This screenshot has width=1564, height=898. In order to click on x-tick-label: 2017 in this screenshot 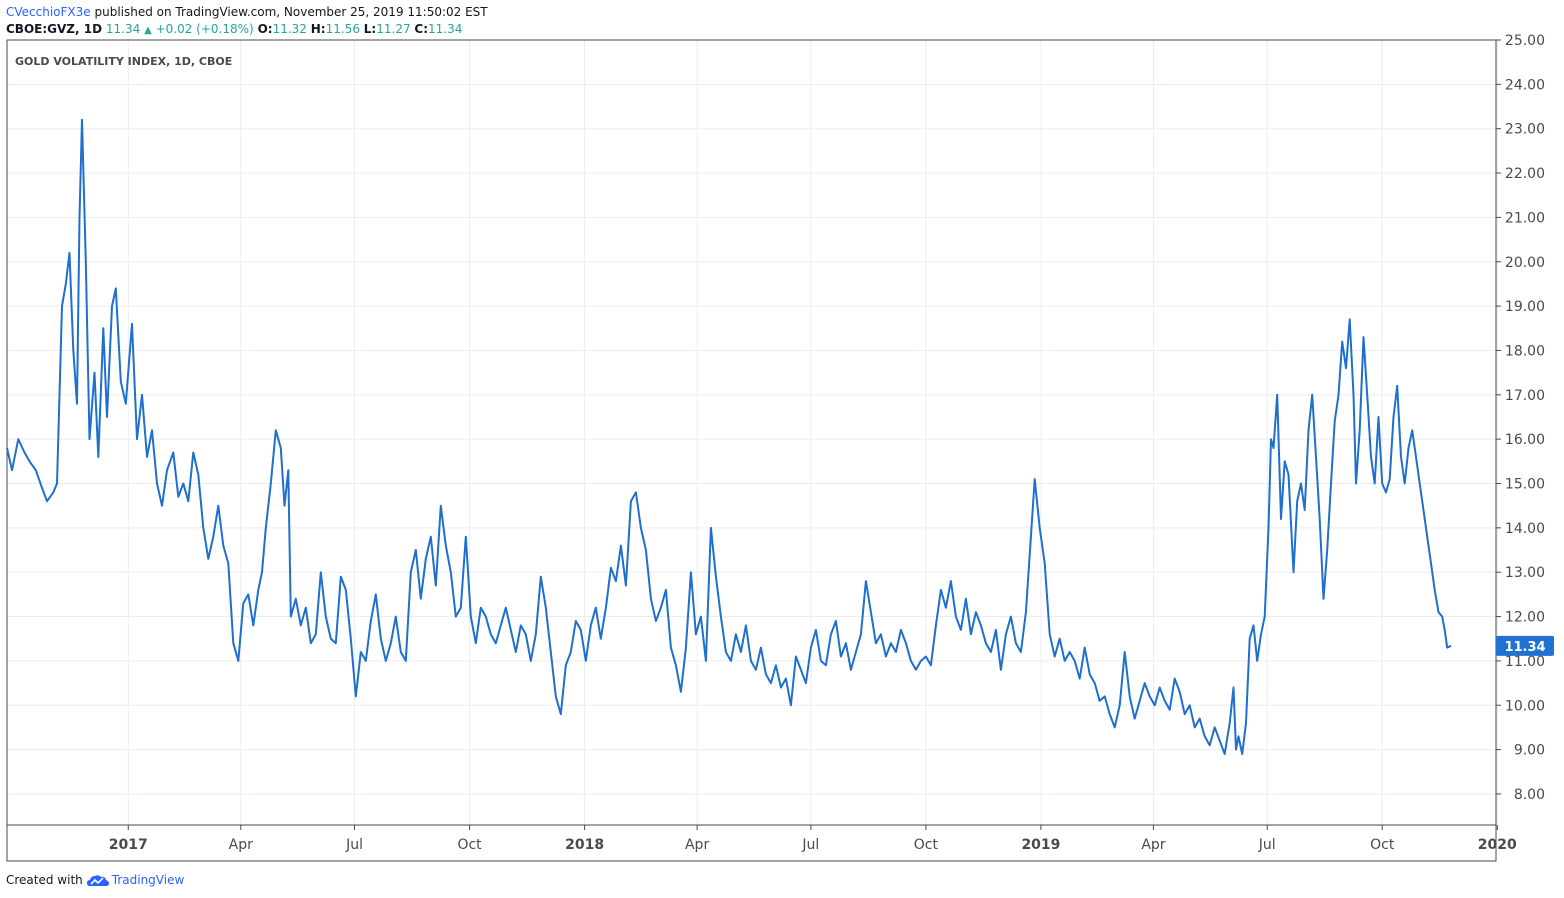, I will do `click(128, 845)`.